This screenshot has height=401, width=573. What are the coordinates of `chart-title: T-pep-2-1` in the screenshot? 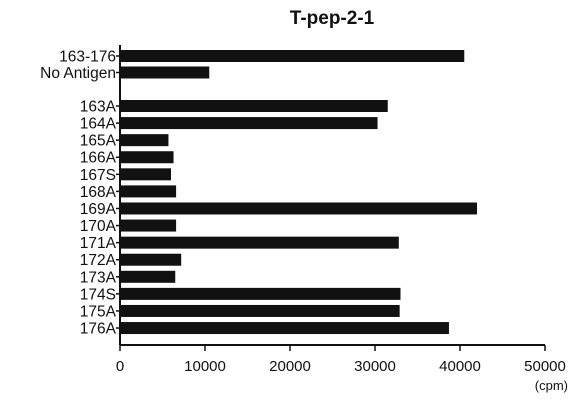 It's located at (332, 18).